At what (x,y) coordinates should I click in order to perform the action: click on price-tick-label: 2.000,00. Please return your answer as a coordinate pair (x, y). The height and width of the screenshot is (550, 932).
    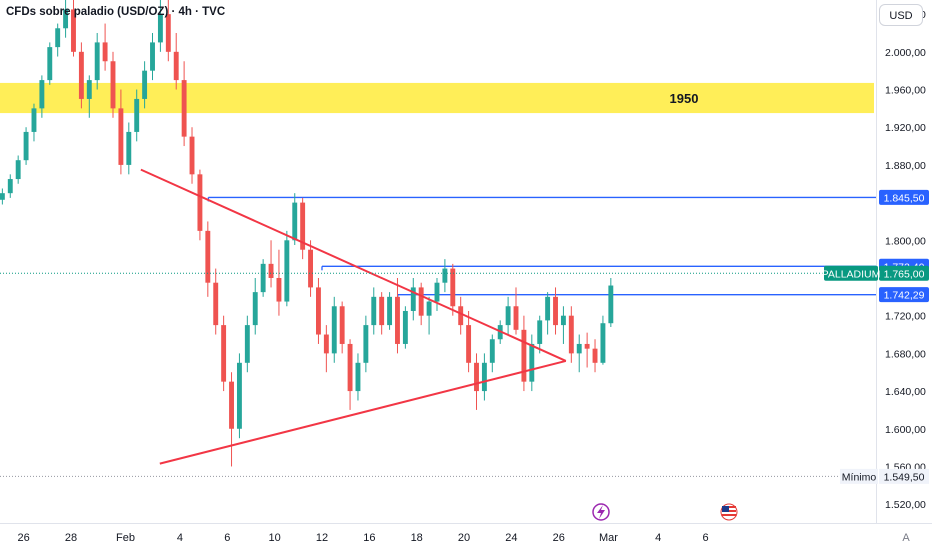
    Looking at the image, I should click on (905, 53).